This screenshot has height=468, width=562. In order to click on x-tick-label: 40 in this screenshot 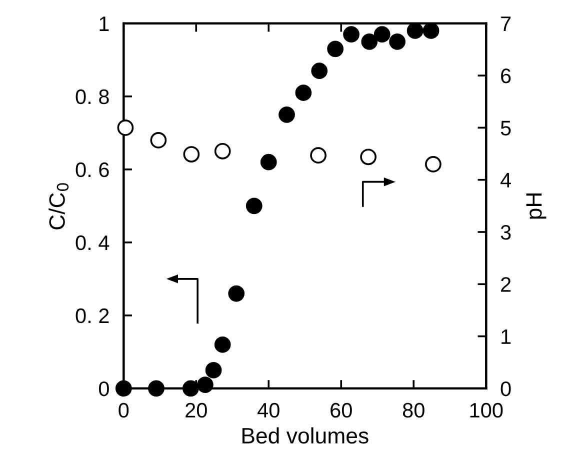, I will do `click(269, 410)`.